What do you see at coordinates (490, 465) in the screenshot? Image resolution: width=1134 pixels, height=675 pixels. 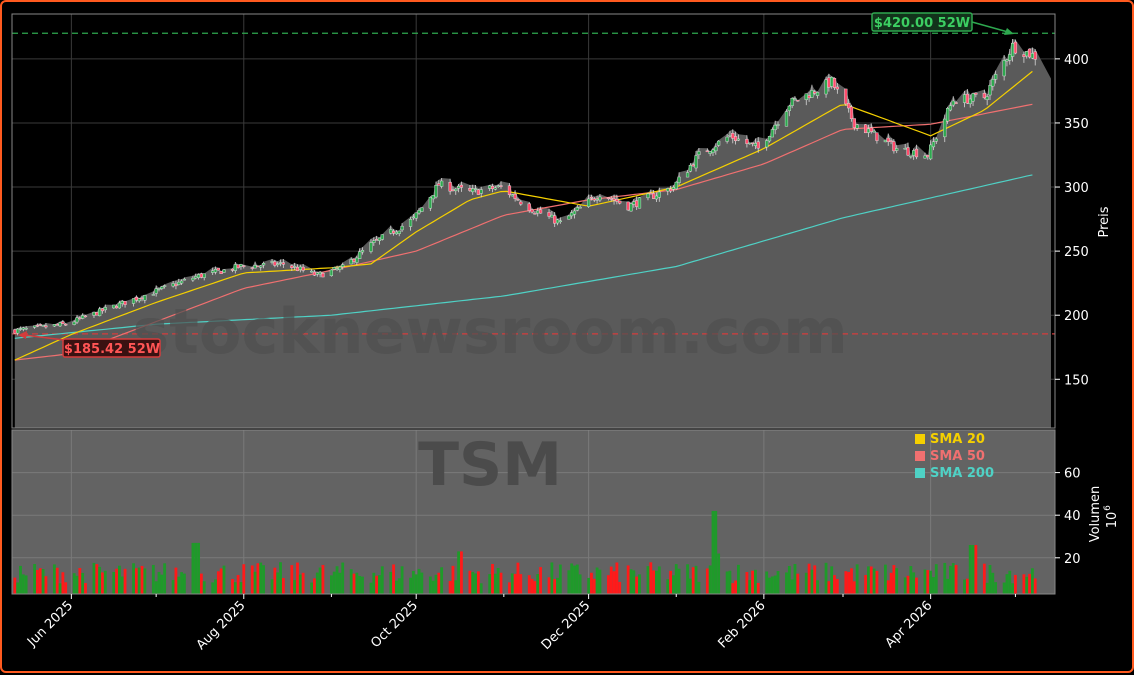 I see `ticker-watermark: TSM` at bounding box center [490, 465].